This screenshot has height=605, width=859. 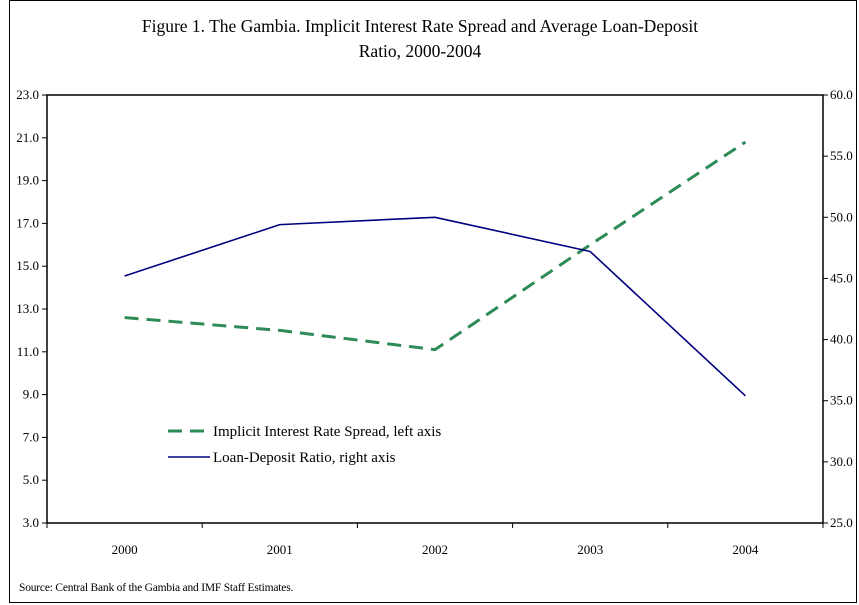 I want to click on right-axis-tick-label: 30.0, so click(x=841, y=461).